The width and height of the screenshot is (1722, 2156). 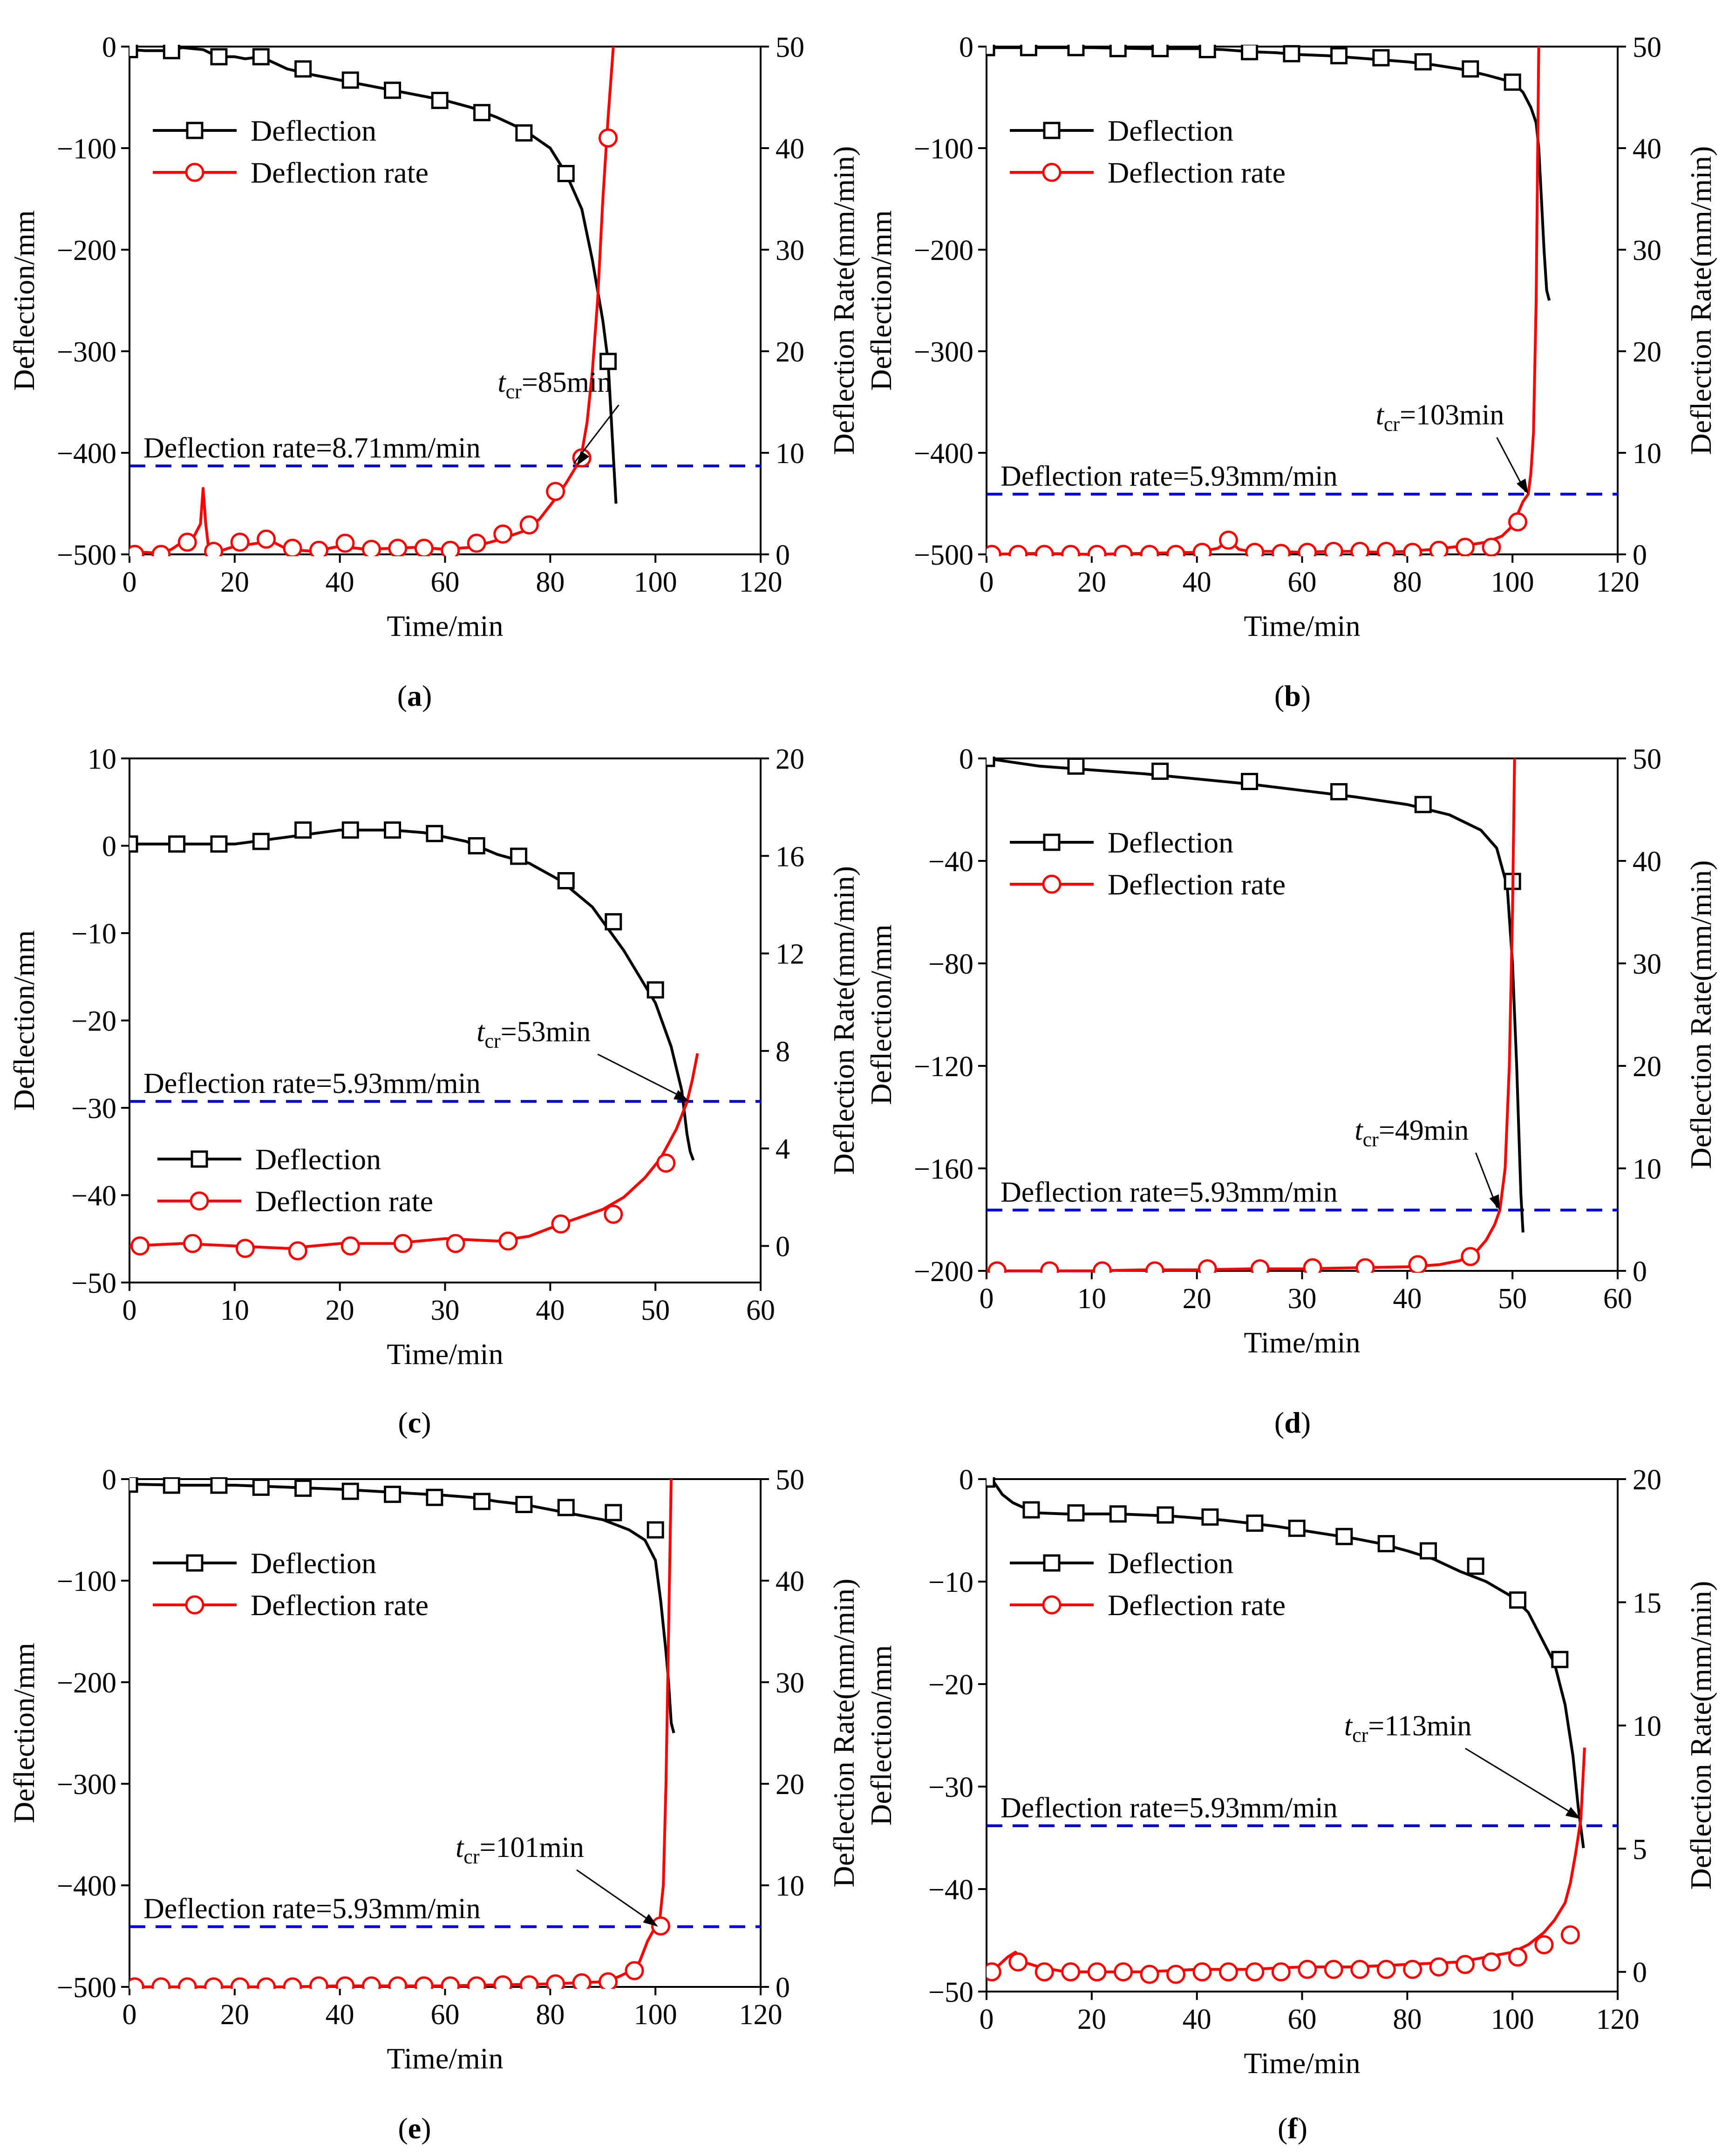 What do you see at coordinates (93, 1283) in the screenshot?
I see `y-left-tick-label: −50` at bounding box center [93, 1283].